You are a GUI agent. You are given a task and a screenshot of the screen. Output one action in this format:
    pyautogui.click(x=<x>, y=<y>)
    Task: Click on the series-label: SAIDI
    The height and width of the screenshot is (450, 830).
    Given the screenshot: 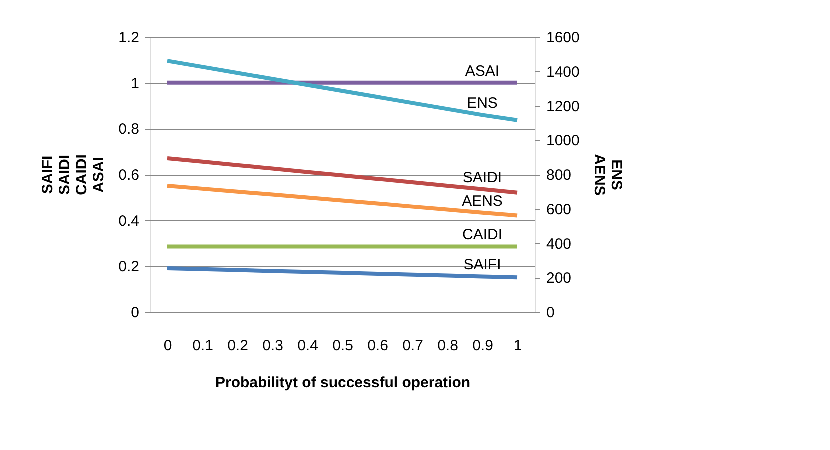 What is the action you would take?
    pyautogui.click(x=482, y=177)
    